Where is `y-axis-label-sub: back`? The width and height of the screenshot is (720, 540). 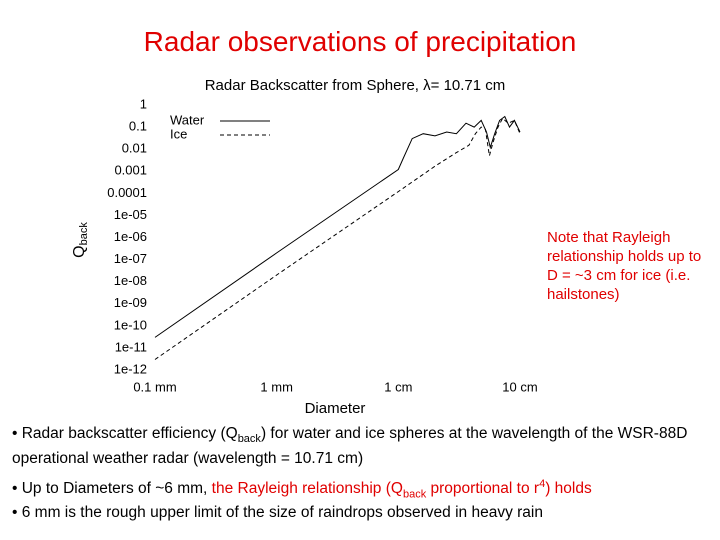
y-axis-label-sub: back is located at coordinates (84, 234).